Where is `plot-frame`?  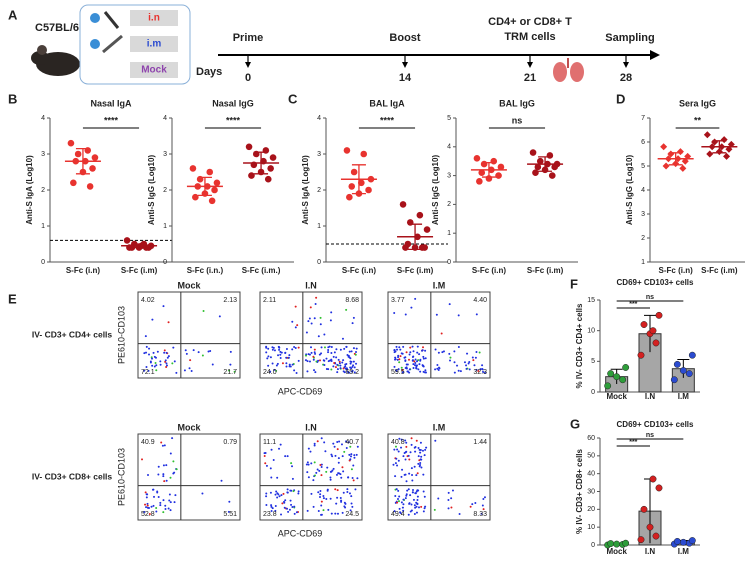
plot-frame is located at coordinates (189, 335).